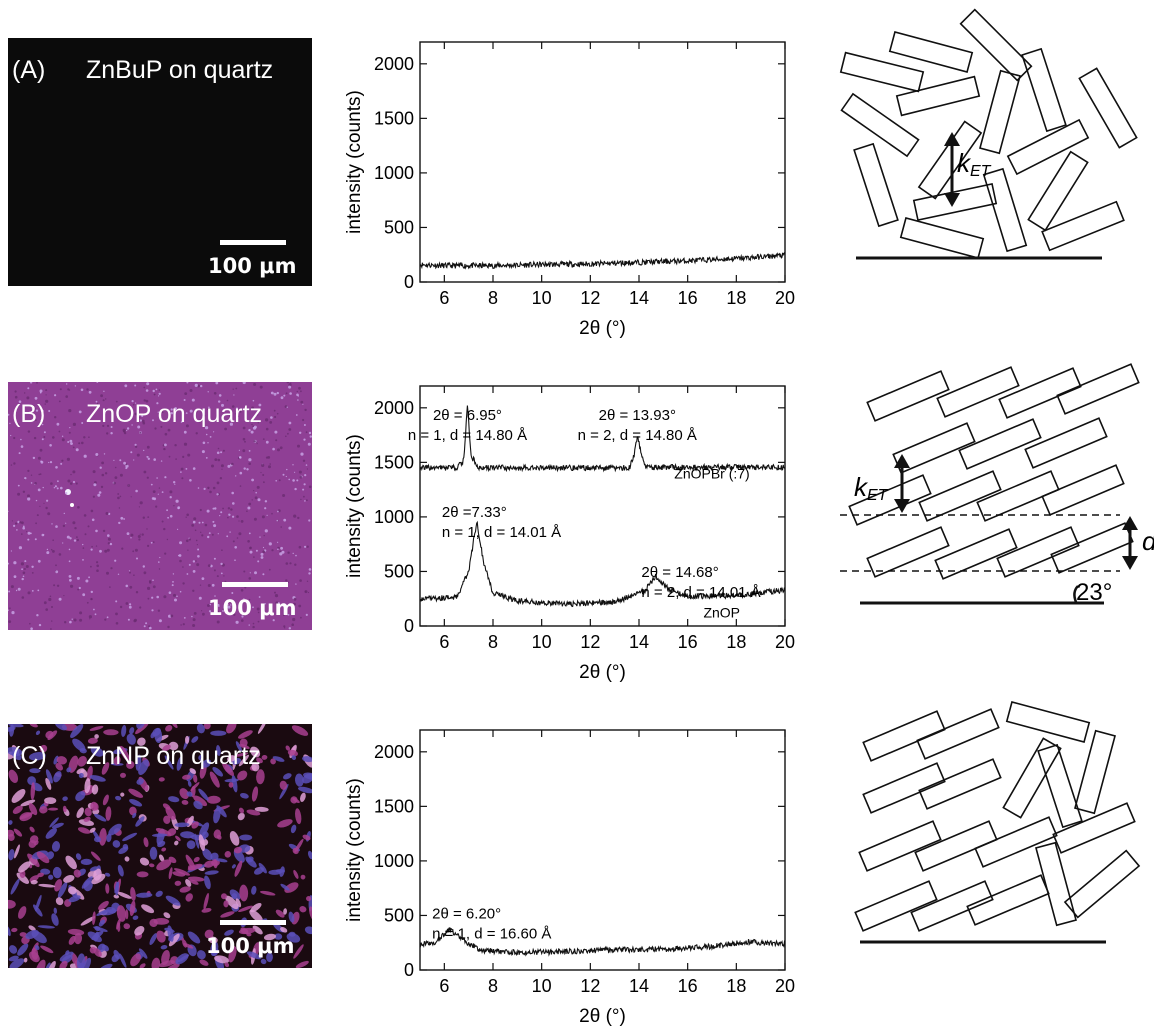  What do you see at coordinates (180, 70) in the screenshot?
I see `panel-title-a: ZnBuP on quartz` at bounding box center [180, 70].